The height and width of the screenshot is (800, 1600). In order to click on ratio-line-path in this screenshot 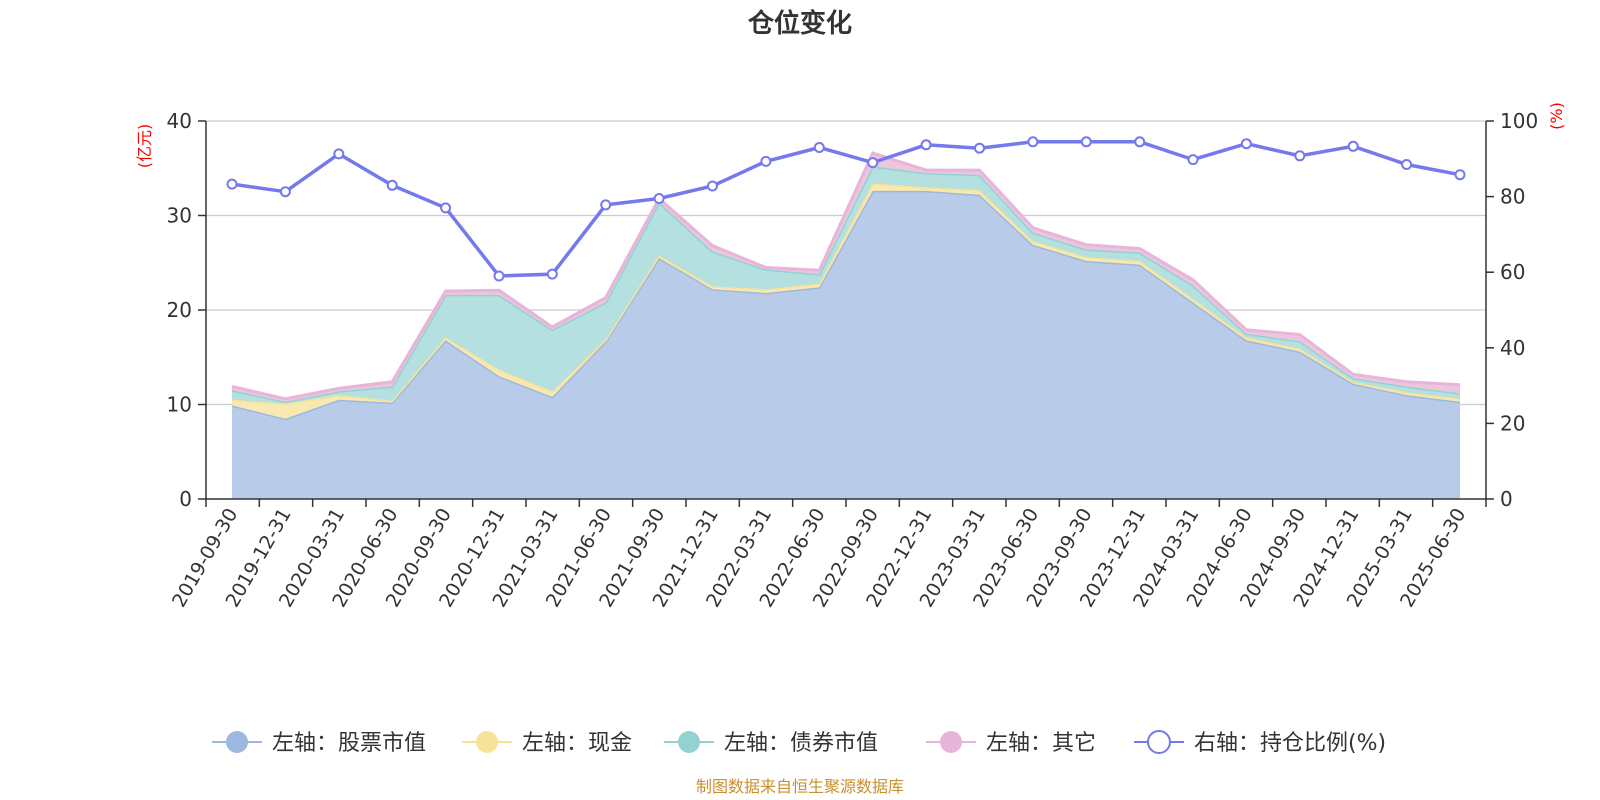, I will do `click(846, 209)`.